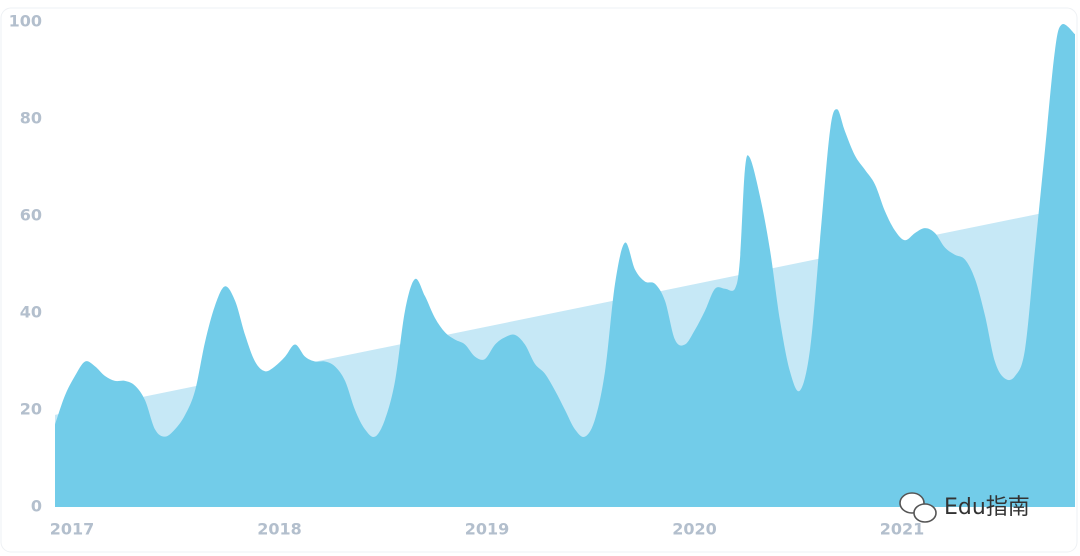 This screenshot has height=556, width=1080. Describe the element at coordinates (31, 409) in the screenshot. I see `y-tick-label: 20` at that location.